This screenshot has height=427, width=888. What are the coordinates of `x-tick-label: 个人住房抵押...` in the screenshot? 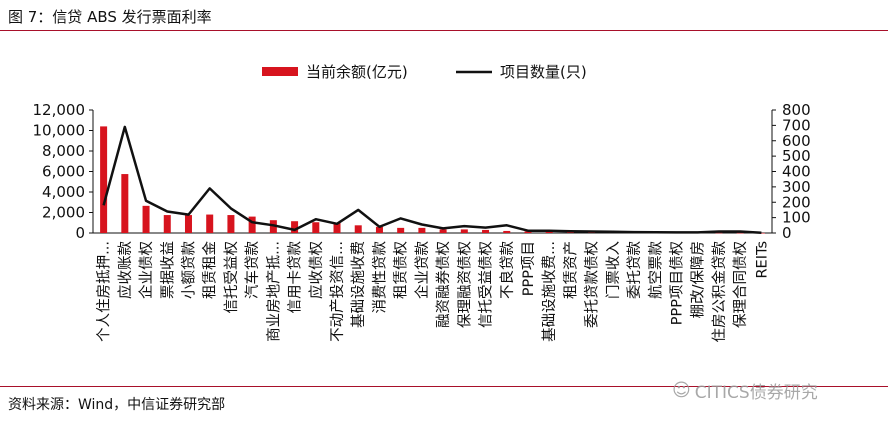 It's located at (104, 291).